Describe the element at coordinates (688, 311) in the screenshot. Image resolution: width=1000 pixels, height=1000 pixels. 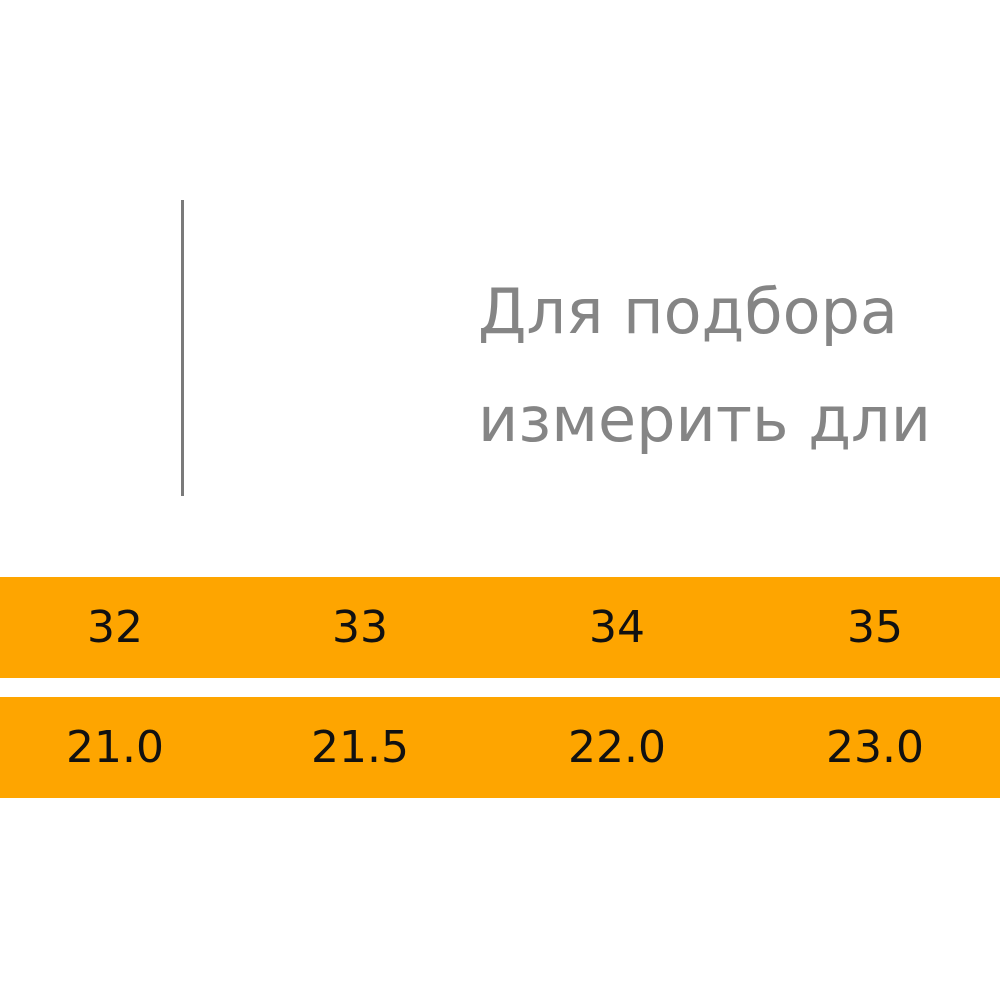
I see `intro-line: Для подбора` at that location.